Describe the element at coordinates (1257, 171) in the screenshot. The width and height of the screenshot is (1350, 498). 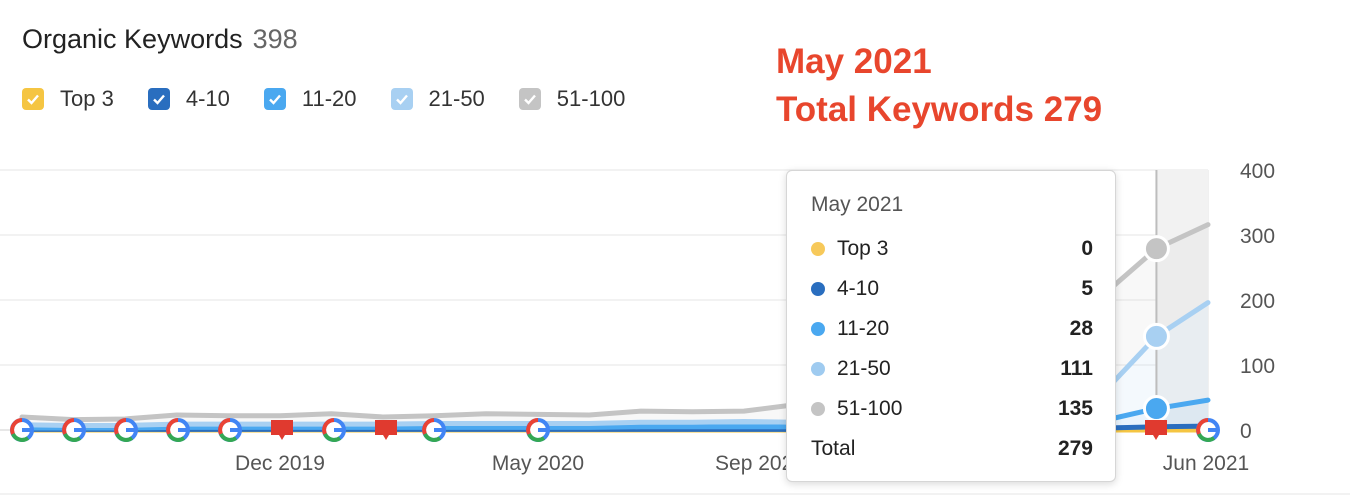
I see `y-tick-label: 400` at that location.